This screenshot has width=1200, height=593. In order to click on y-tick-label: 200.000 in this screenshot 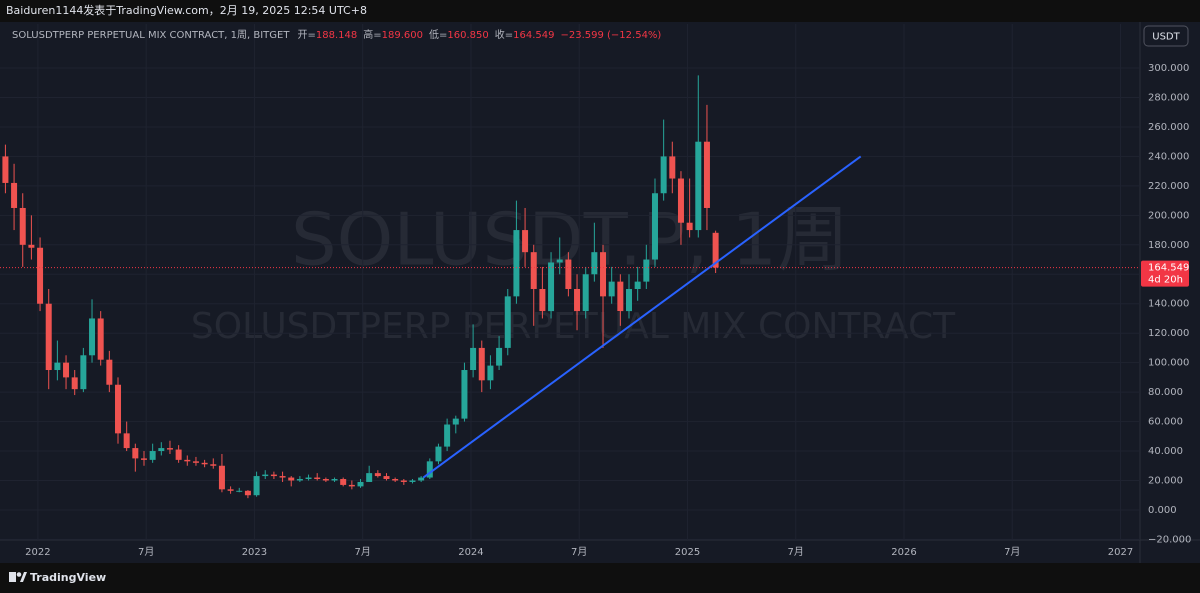, I will do `click(1168, 215)`.